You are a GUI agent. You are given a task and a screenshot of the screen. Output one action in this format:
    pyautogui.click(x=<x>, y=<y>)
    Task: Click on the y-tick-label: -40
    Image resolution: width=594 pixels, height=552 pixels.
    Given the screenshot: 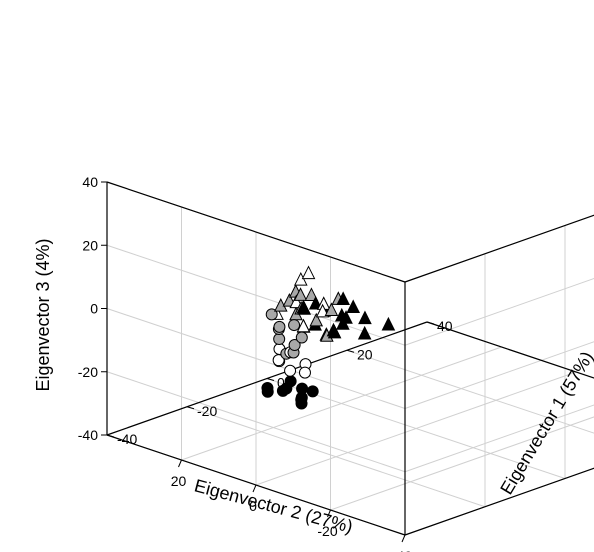 What is the action you would take?
    pyautogui.click(x=402, y=550)
    